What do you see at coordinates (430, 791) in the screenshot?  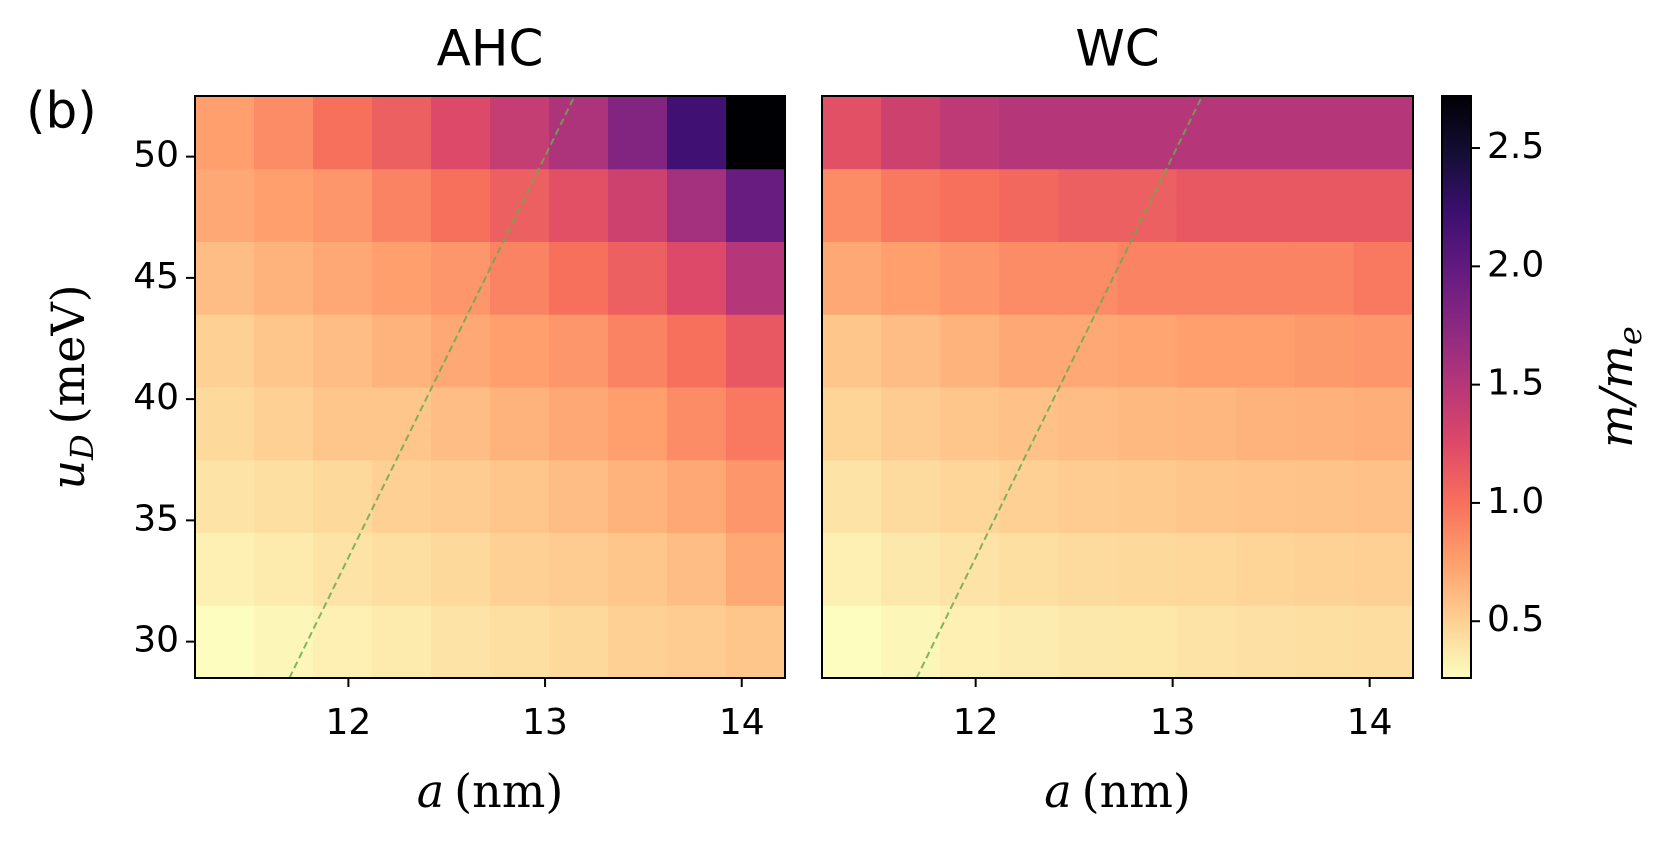 I see `label-variable: a` at bounding box center [430, 791].